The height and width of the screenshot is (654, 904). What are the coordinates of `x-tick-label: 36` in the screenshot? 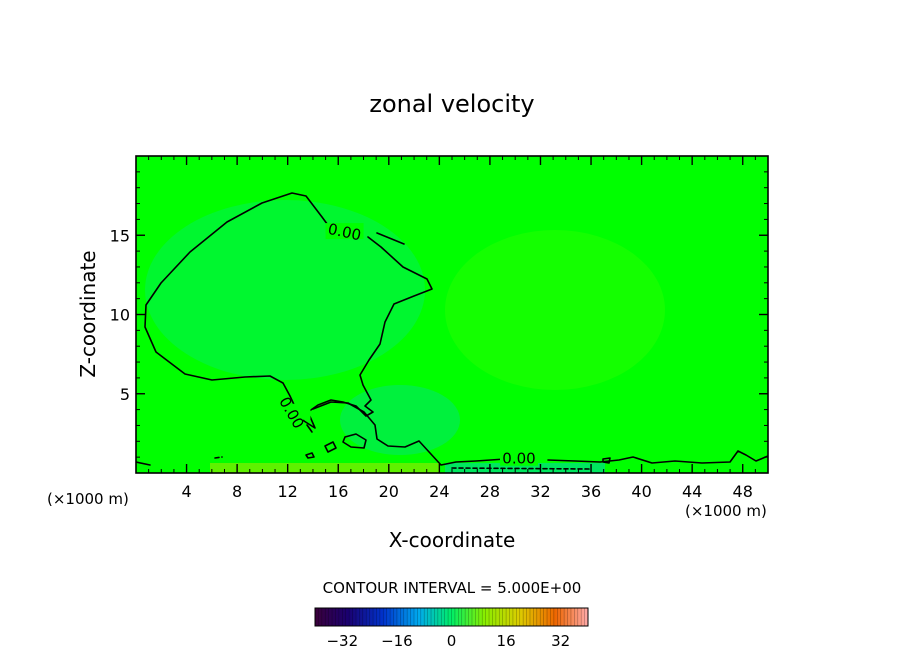 It's located at (591, 491).